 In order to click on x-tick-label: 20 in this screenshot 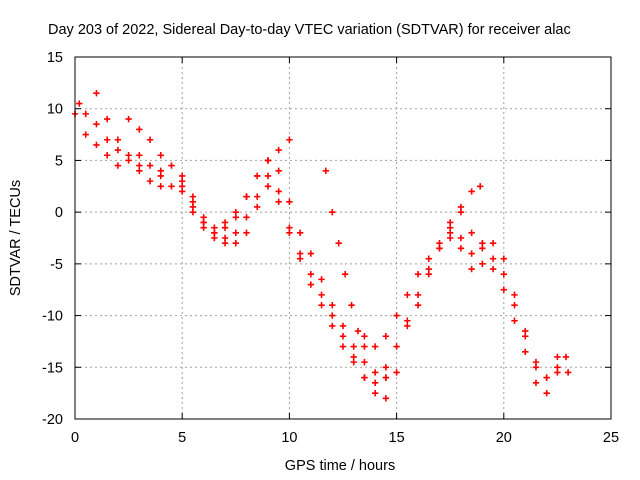, I will do `click(504, 438)`.